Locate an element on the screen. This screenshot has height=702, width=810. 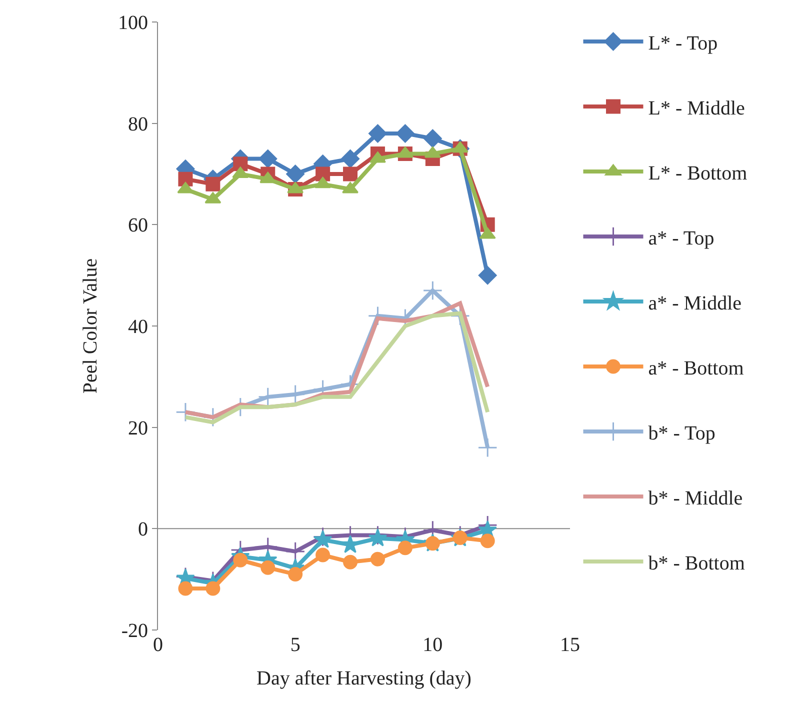
y-tick-label: -20 is located at coordinates (134, 631).